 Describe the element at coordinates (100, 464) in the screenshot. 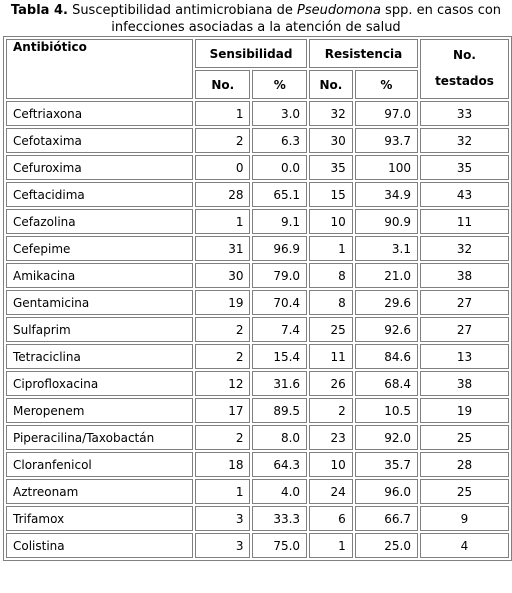

I see `cell-antibiotic: Cloranfenicol` at that location.